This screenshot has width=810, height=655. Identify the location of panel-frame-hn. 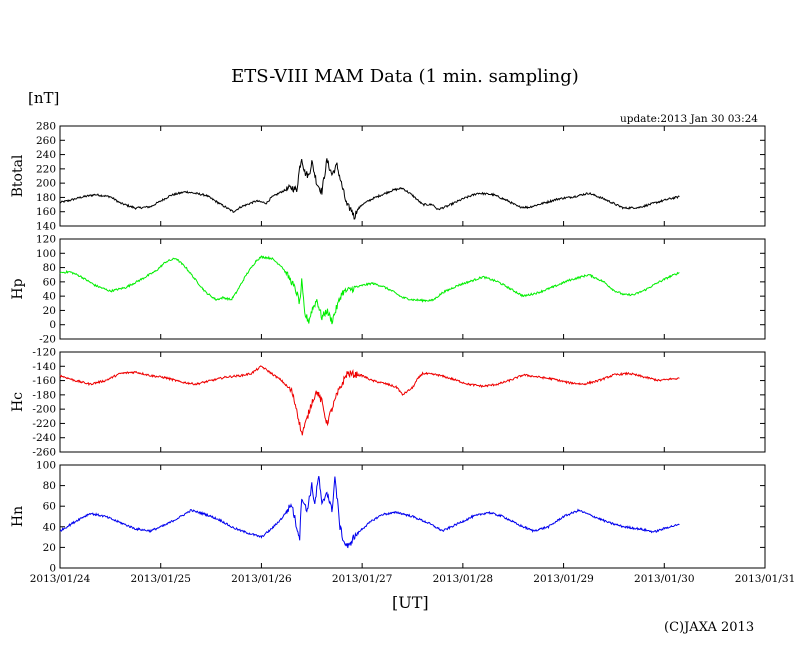
(412, 516).